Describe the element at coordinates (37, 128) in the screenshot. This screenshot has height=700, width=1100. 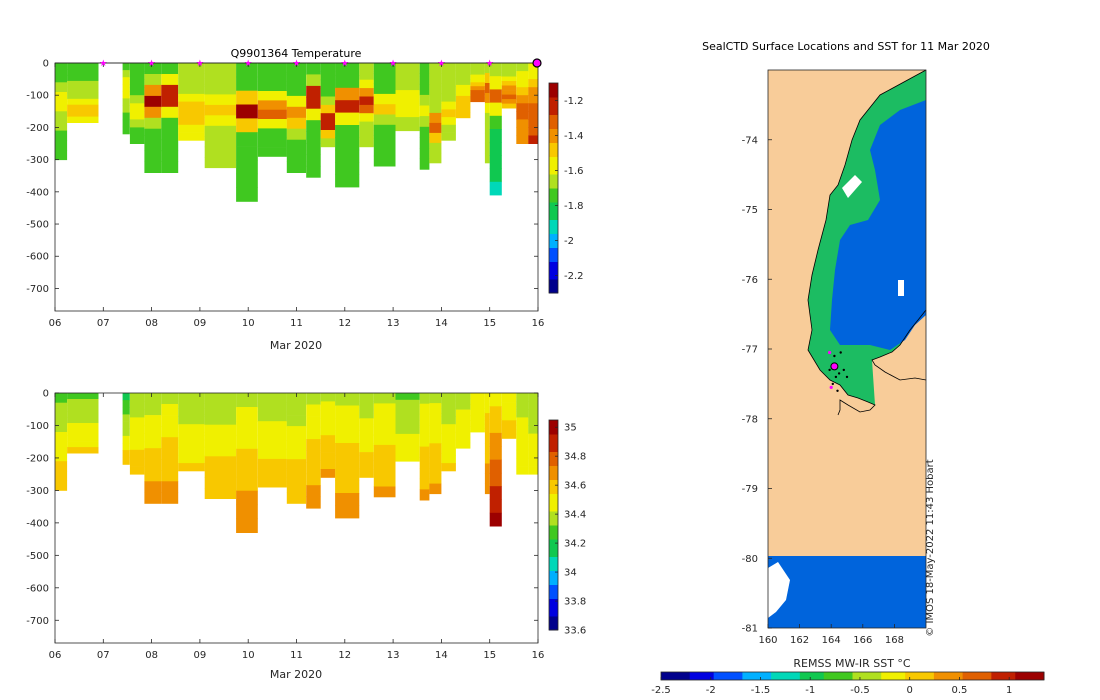
I see `y-tick-label: -200` at that location.